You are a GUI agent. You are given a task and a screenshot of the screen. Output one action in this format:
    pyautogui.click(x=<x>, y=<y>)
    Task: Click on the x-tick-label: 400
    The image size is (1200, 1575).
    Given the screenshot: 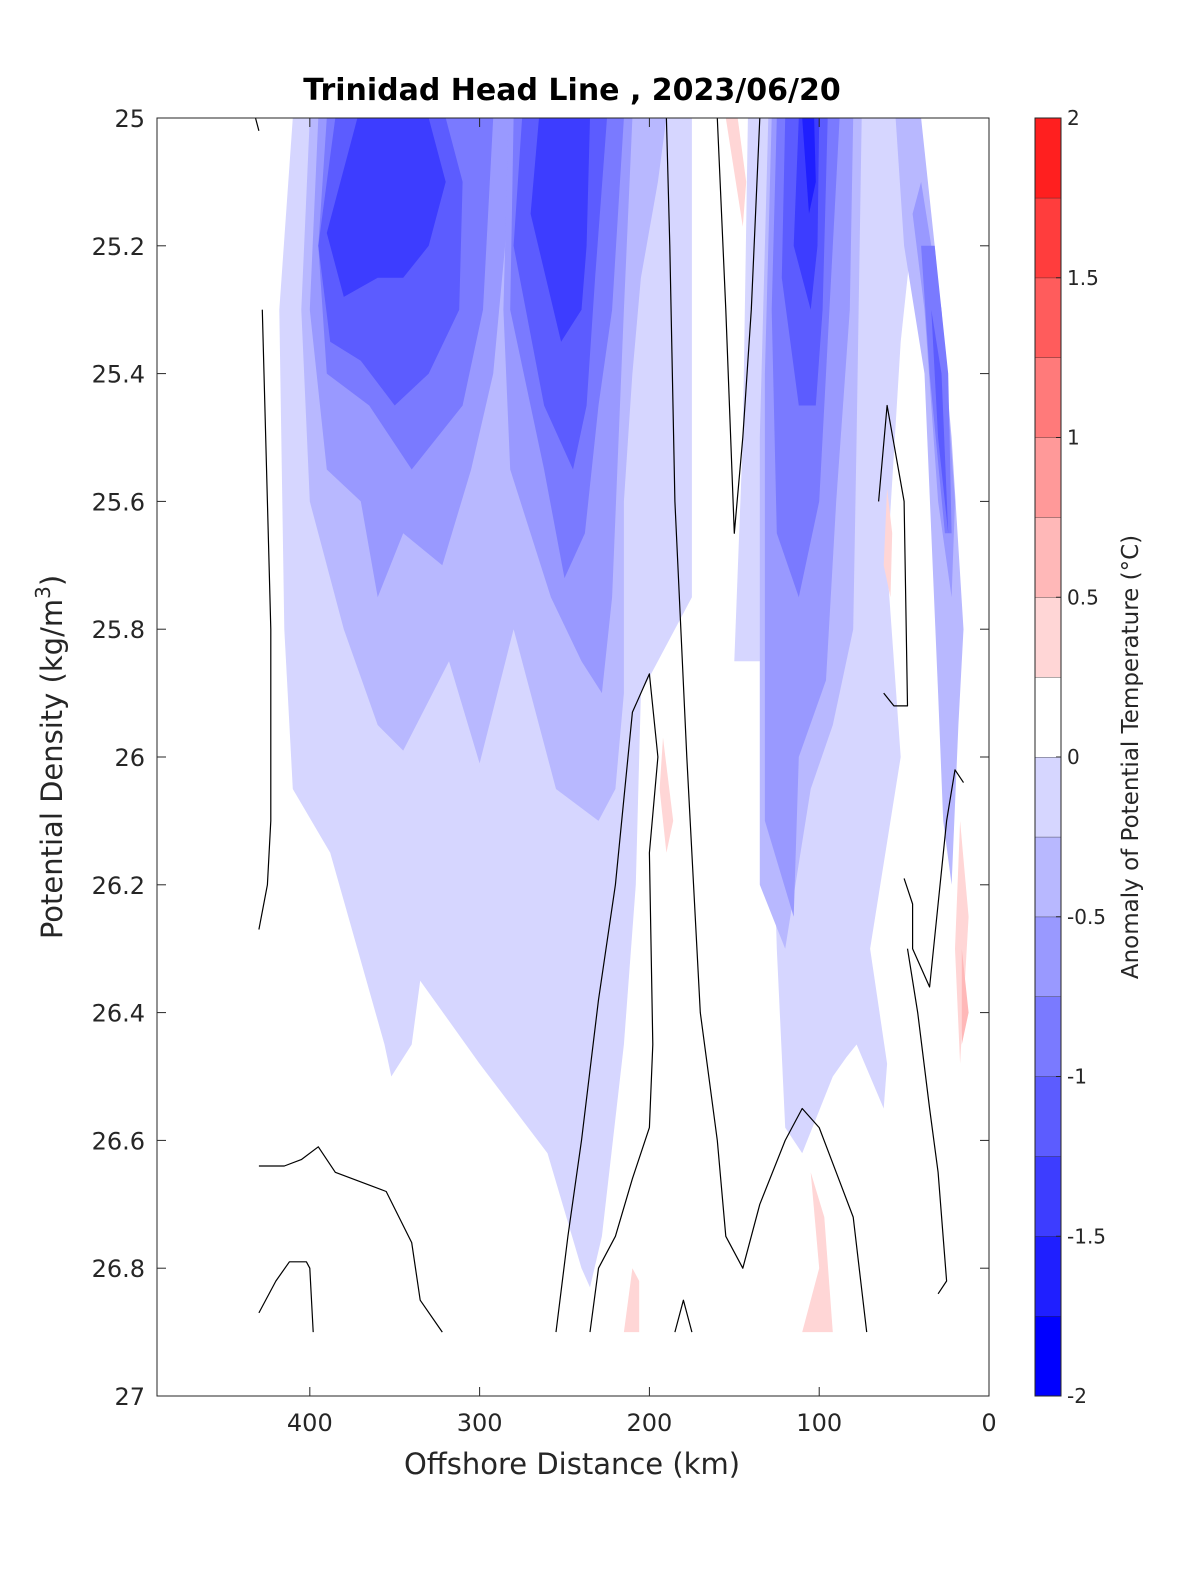 What is the action you would take?
    pyautogui.click(x=310, y=1423)
    